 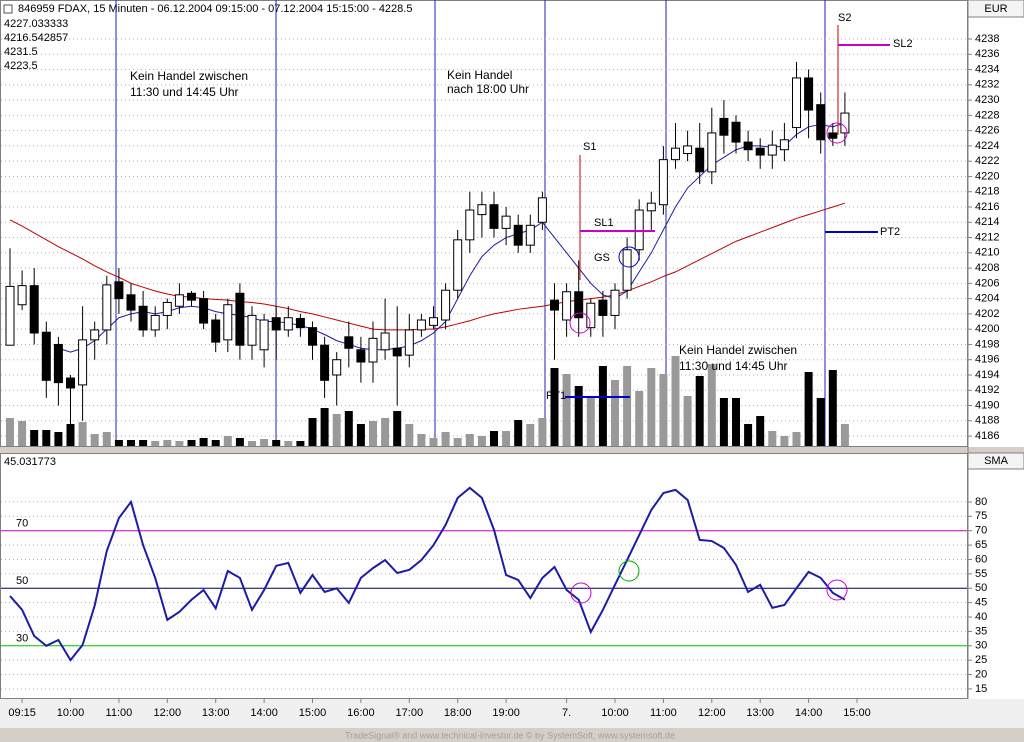 What do you see at coordinates (987, 54) in the screenshot?
I see `y-tick-label: 4236` at bounding box center [987, 54].